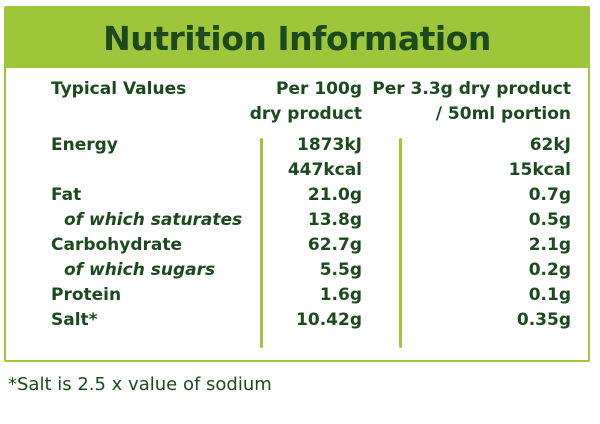  Describe the element at coordinates (140, 270) in the screenshot. I see `sugars-label: of which sugars` at that location.